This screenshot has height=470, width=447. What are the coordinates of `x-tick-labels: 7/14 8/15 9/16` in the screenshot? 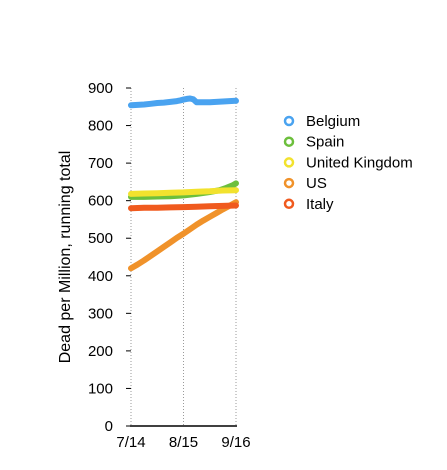 It's located at (183, 442).